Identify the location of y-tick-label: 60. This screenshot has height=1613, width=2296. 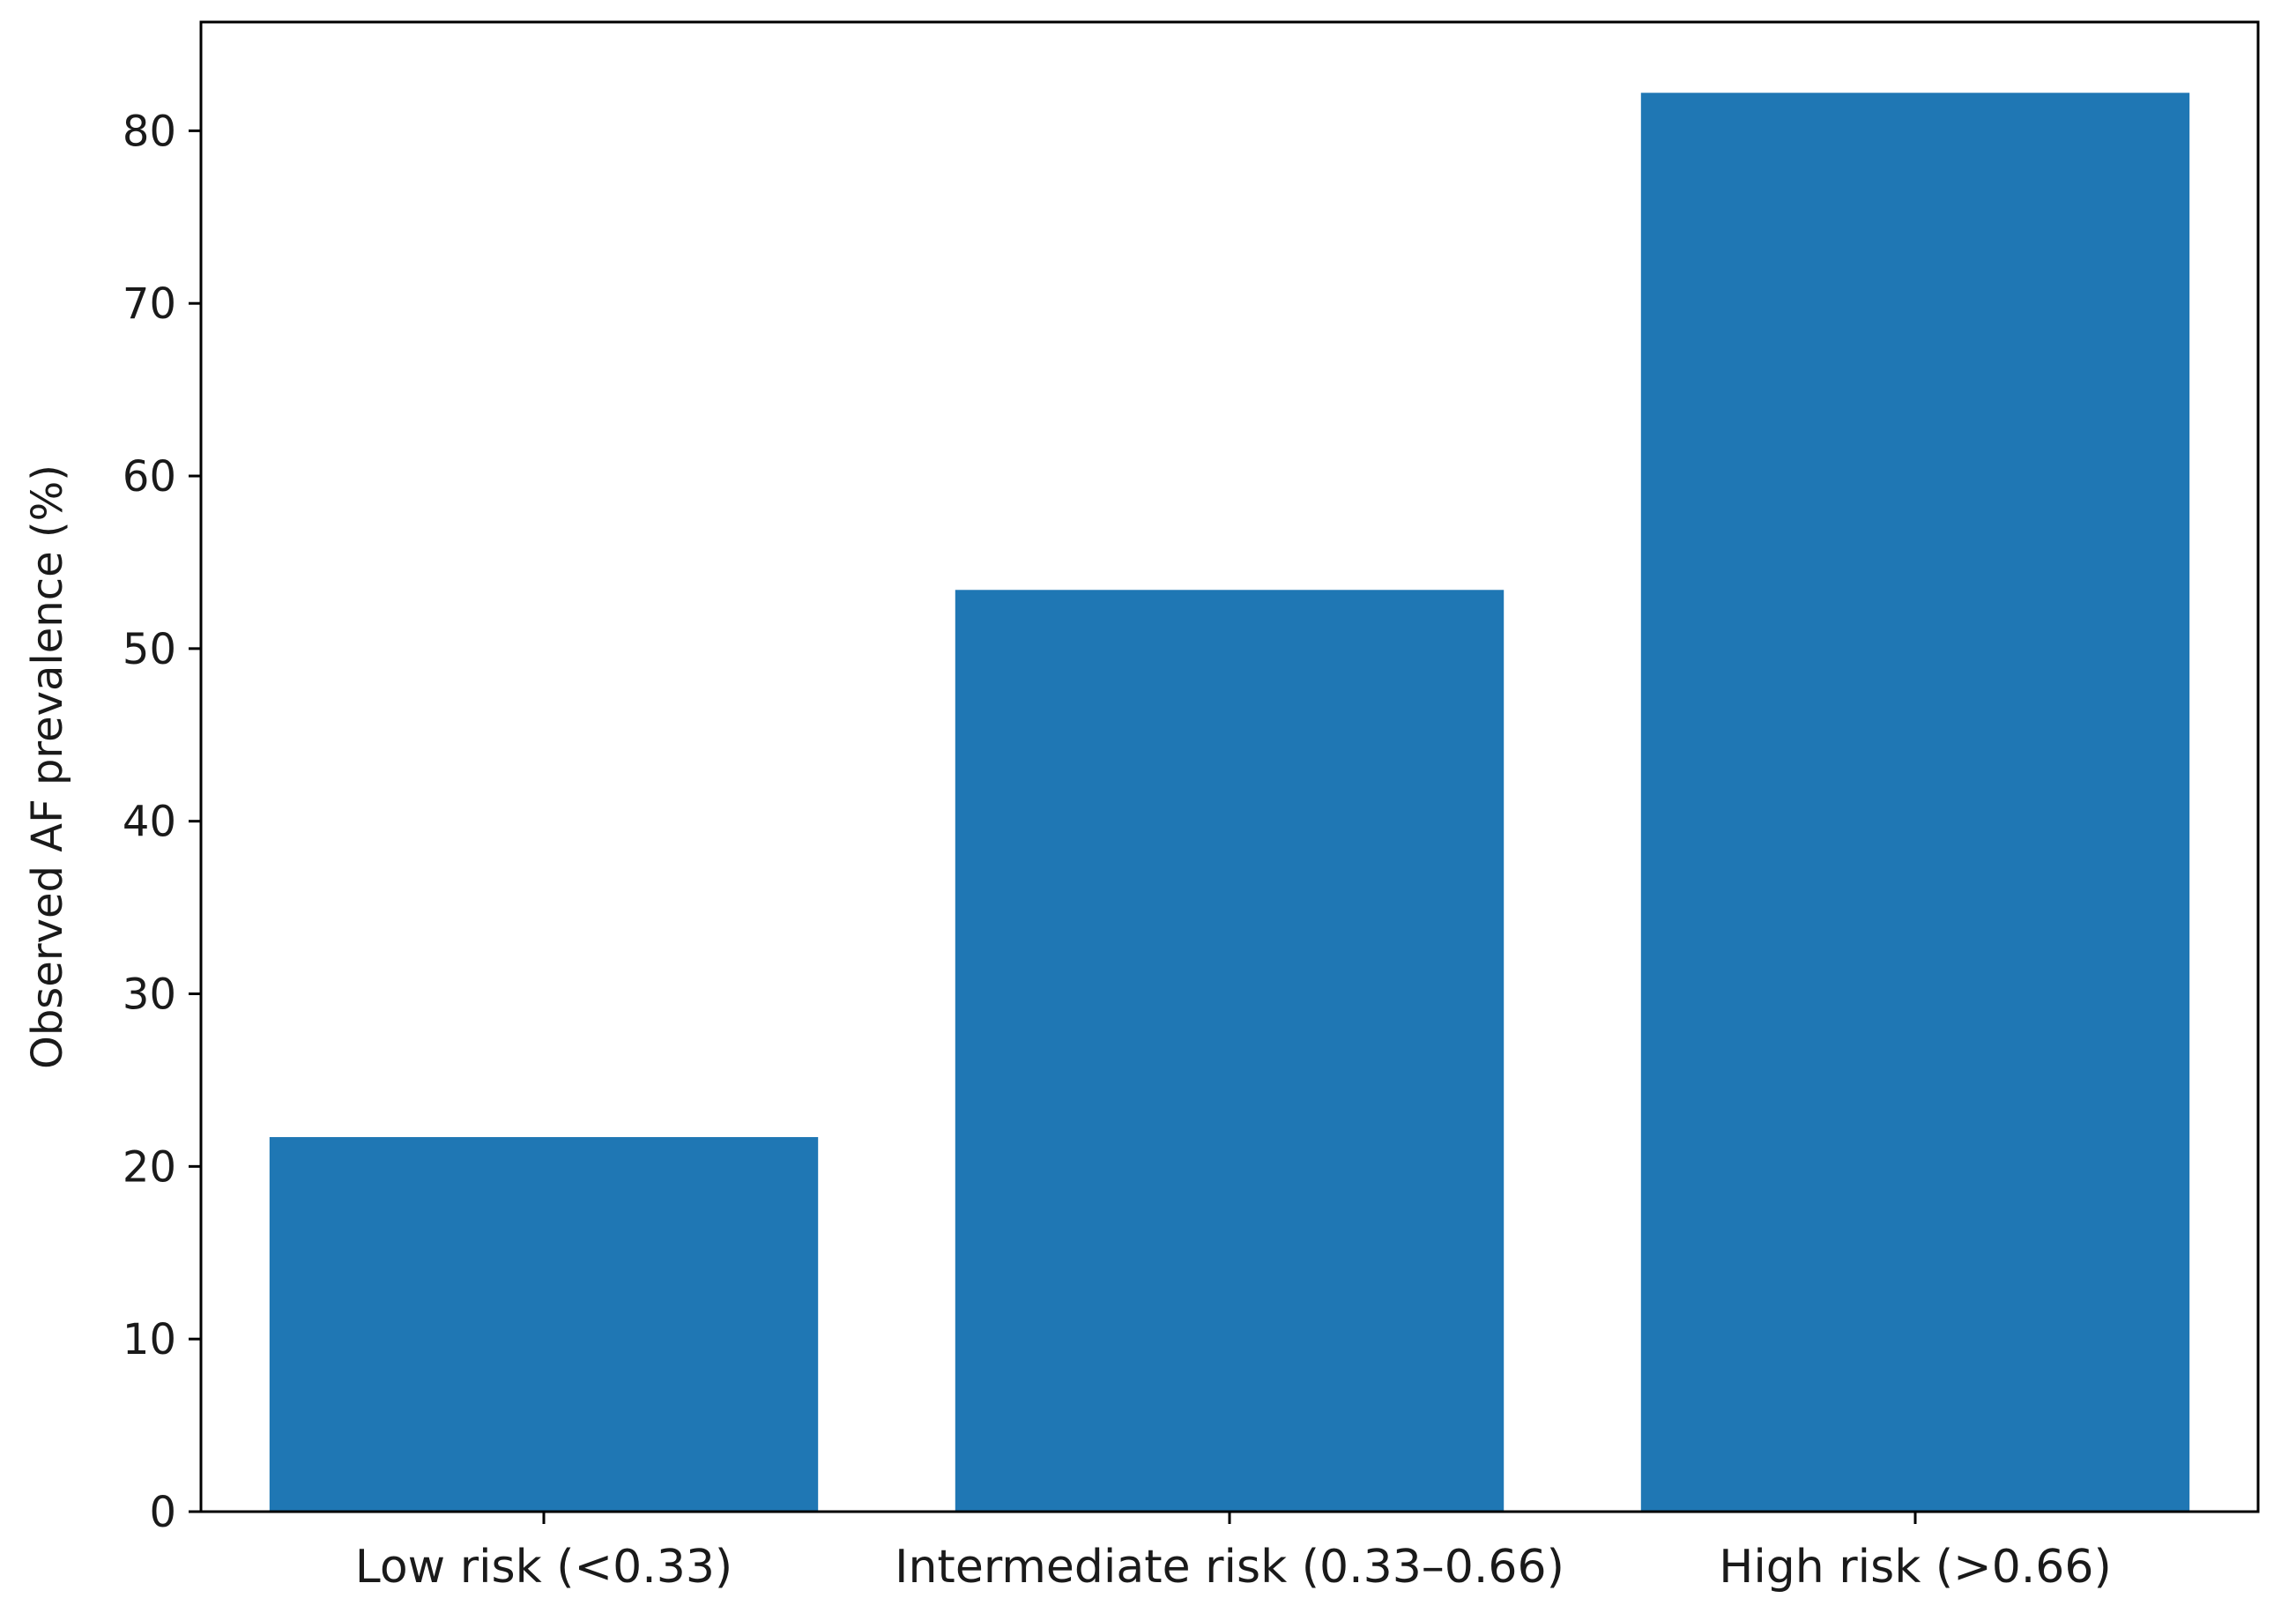
(149, 477).